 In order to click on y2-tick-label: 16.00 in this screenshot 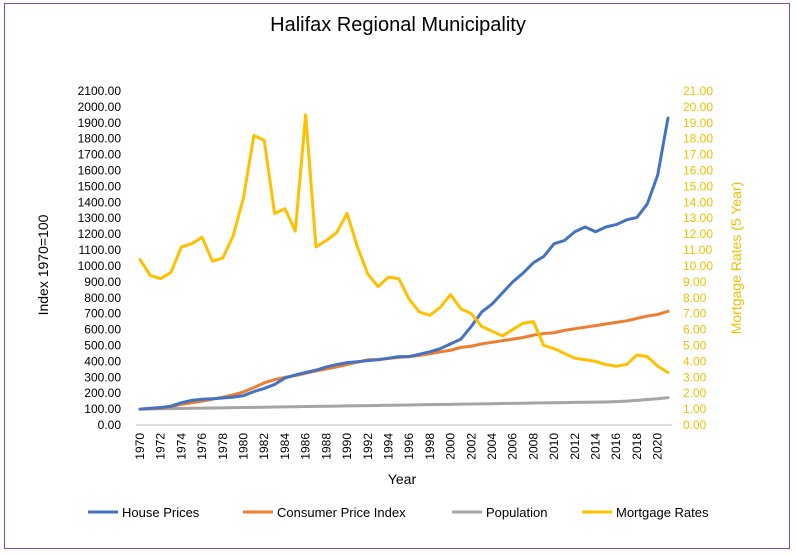, I will do `click(698, 171)`.